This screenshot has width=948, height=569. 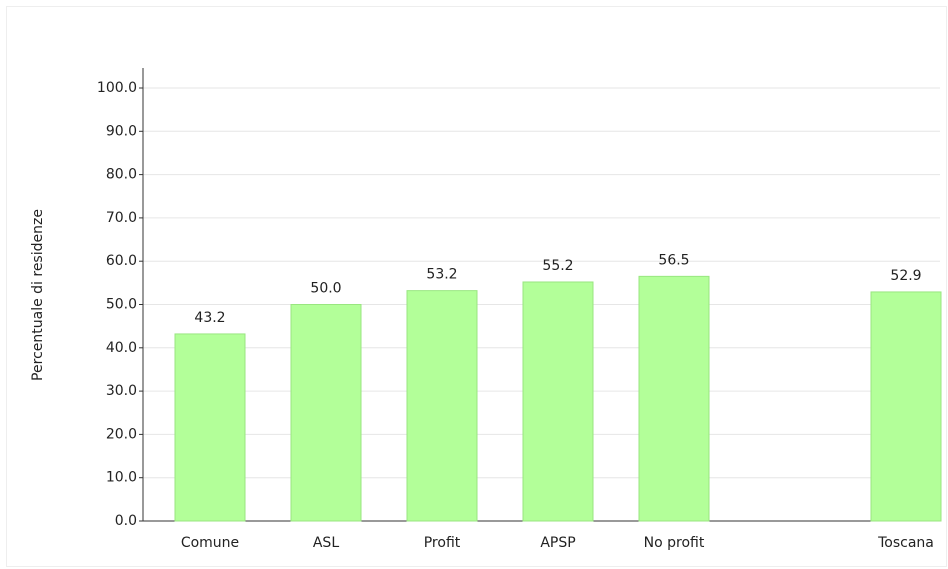 I want to click on y-tick-label: 70.0, so click(x=121, y=218).